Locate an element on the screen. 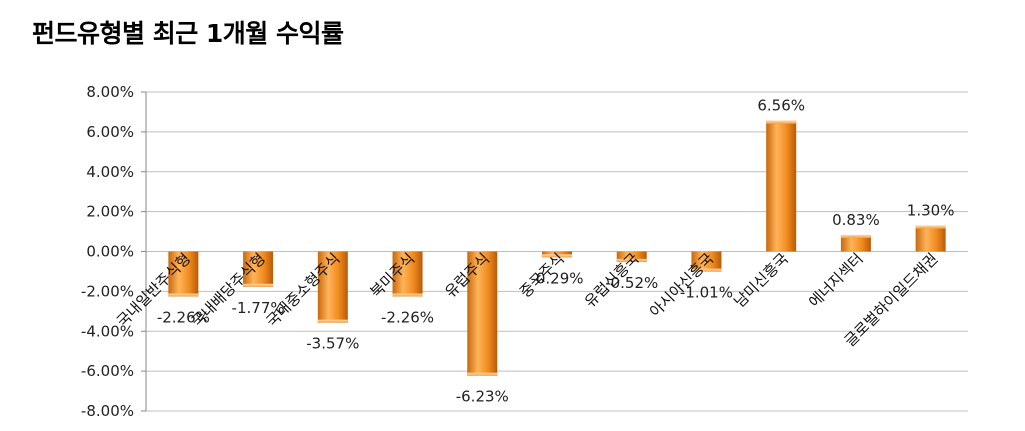 The height and width of the screenshot is (431, 1025). data-label: -1.77% is located at coordinates (258, 308).